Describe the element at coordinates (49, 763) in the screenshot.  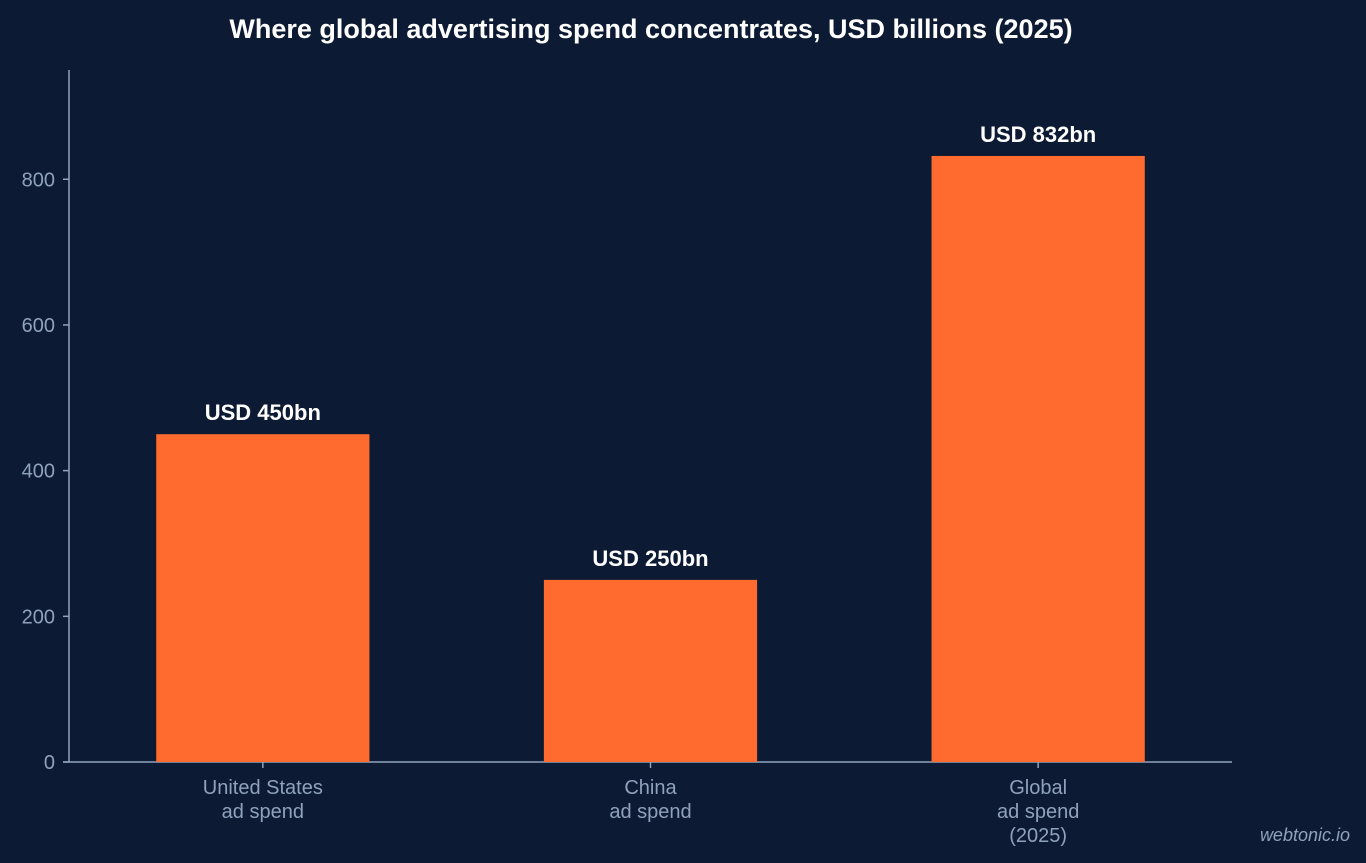
I see `y-tick-label: 0` at that location.